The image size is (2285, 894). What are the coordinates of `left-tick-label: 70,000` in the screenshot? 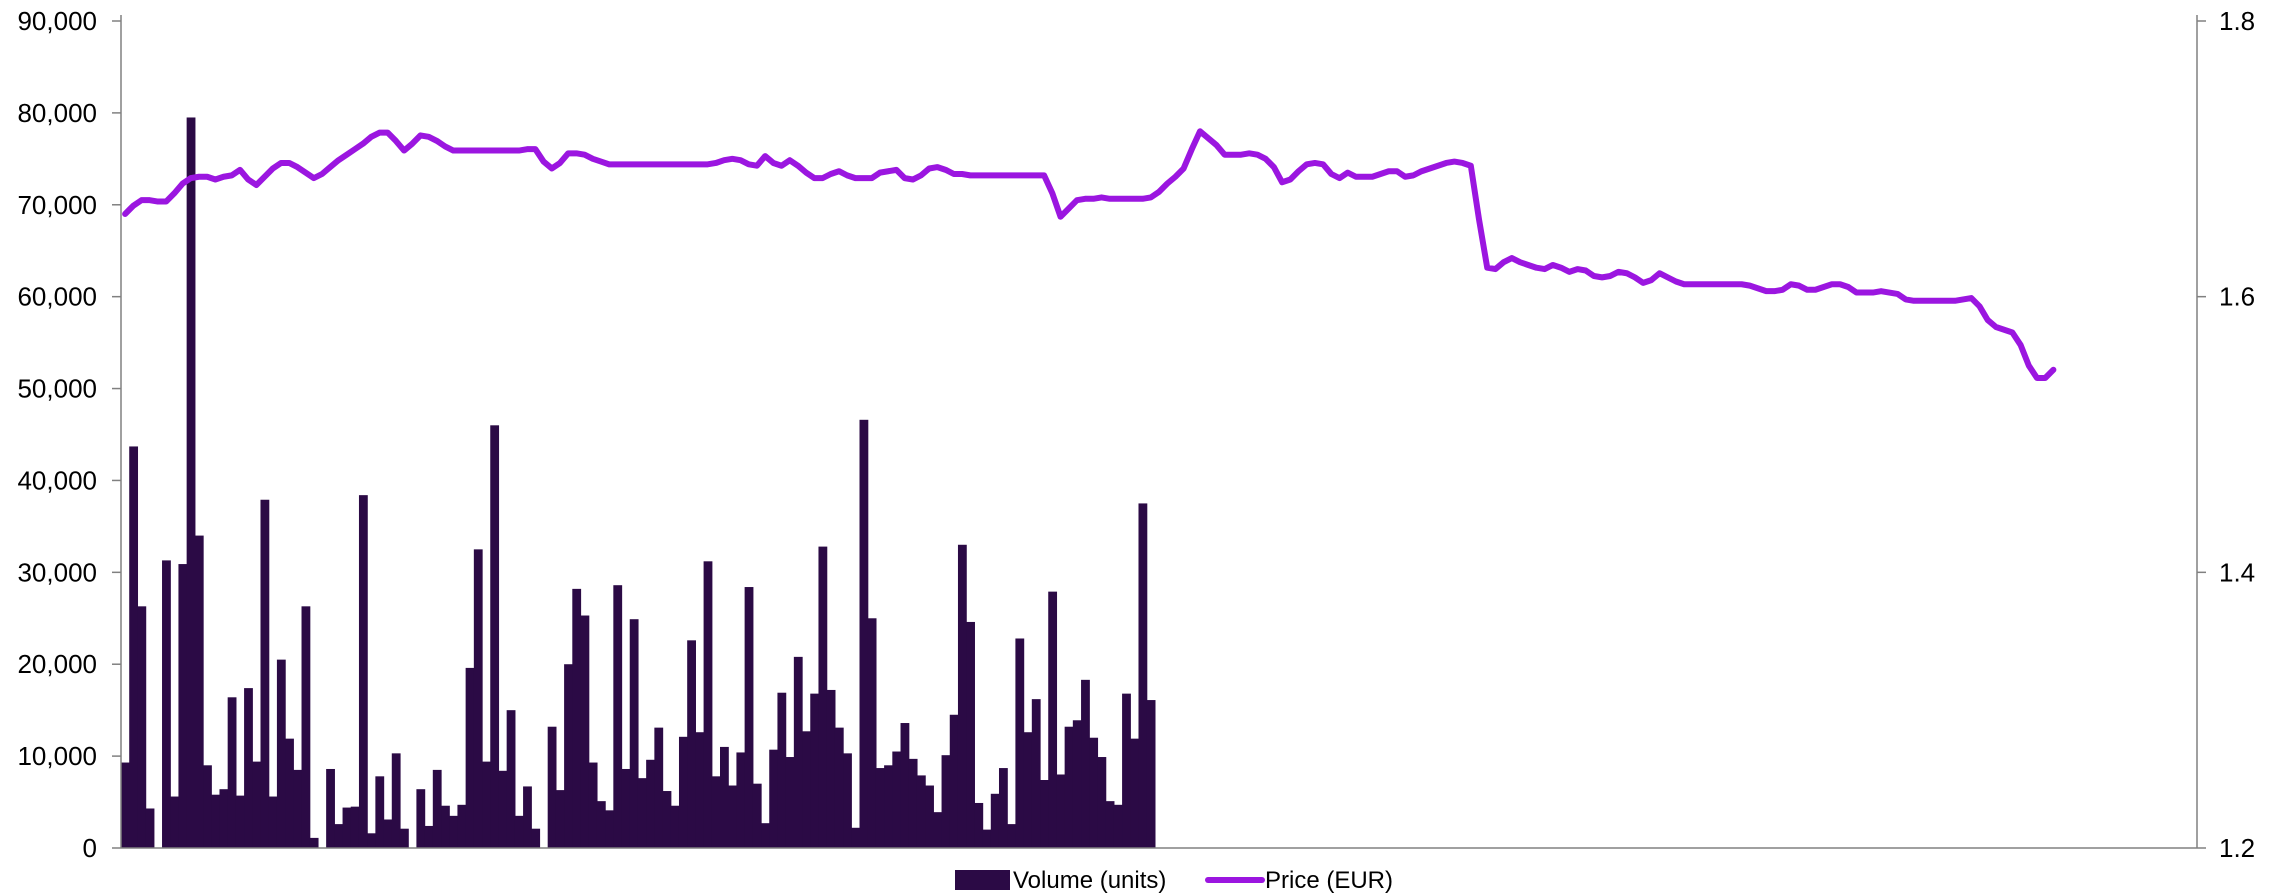 It's located at (57, 205).